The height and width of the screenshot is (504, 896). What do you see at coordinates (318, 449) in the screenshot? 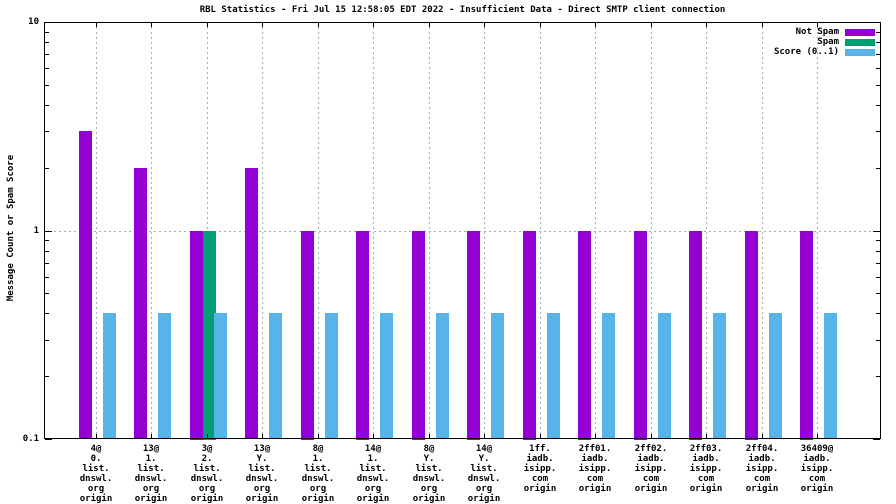
I see `x-label-line: 8@` at bounding box center [318, 449].